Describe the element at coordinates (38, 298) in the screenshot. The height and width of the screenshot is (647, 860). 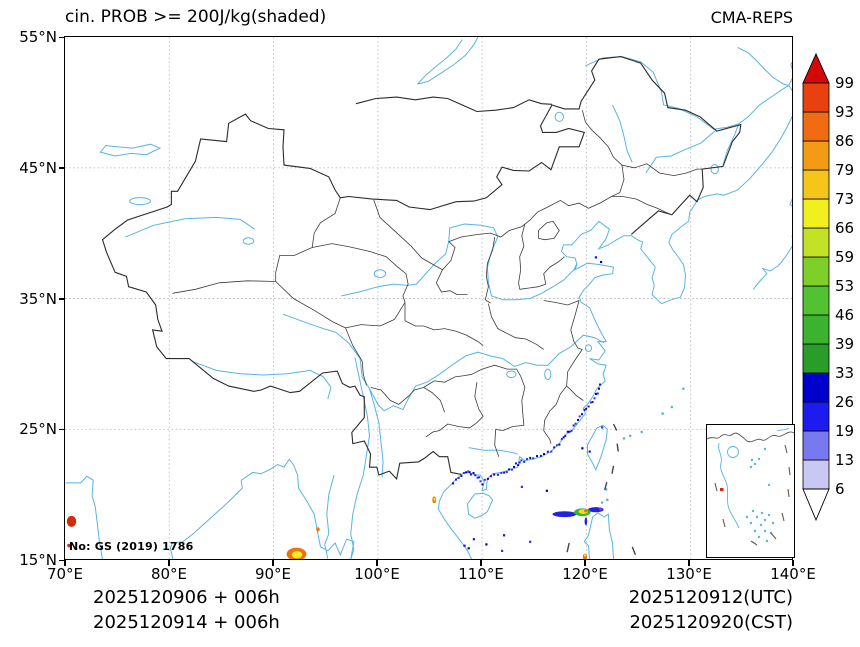
I see `y-tick-label: 35°N` at that location.